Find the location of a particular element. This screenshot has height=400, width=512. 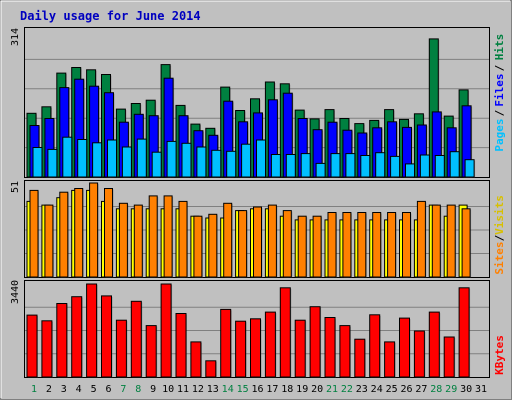

day-label-30: 30 is located at coordinates (466, 389).